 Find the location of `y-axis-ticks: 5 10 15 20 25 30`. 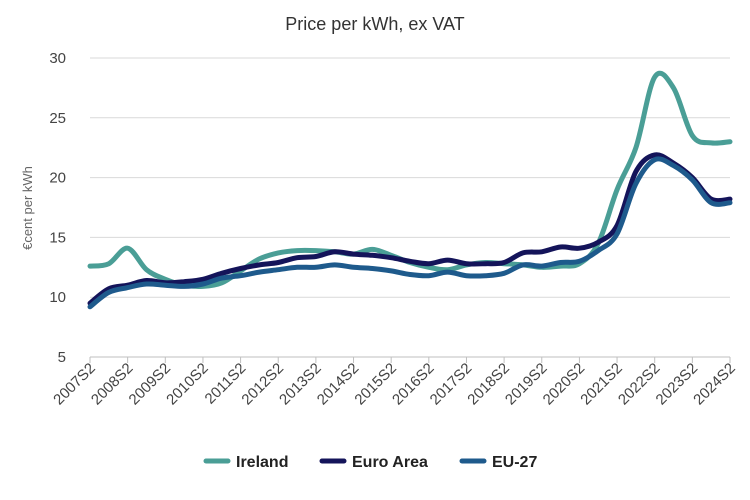

y-axis-ticks: 5 10 15 20 25 30 is located at coordinates (57, 208).